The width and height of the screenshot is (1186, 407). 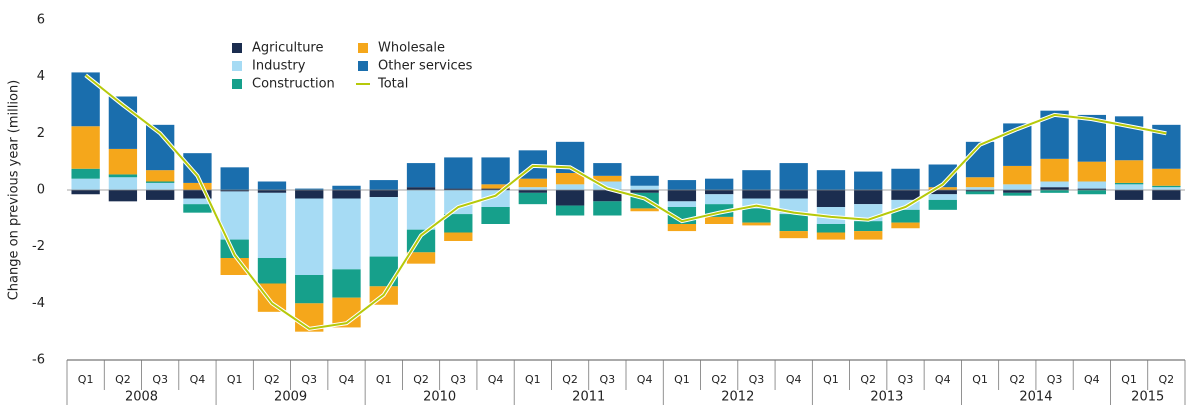 I want to click on year-label: 2013, so click(x=886, y=397).